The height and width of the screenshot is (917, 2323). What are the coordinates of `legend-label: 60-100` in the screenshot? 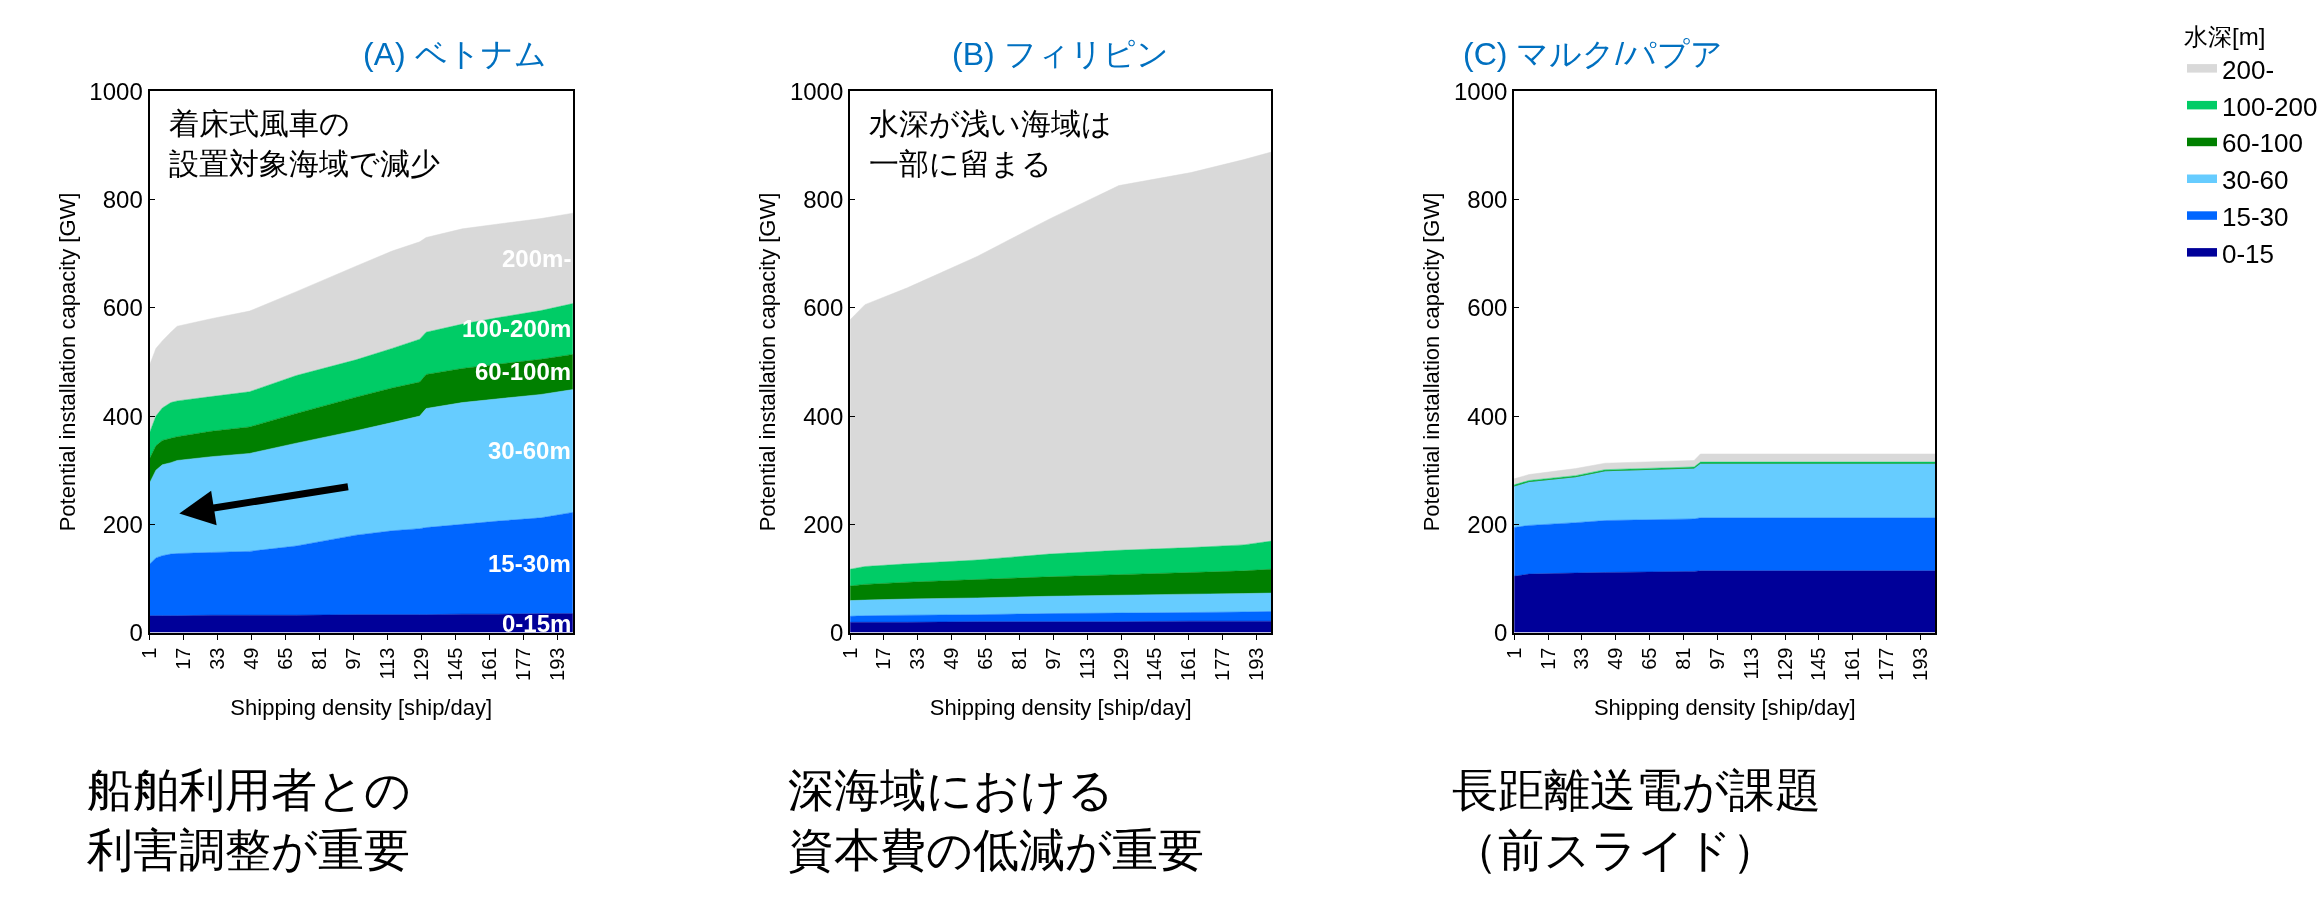 It's located at (2262, 143).